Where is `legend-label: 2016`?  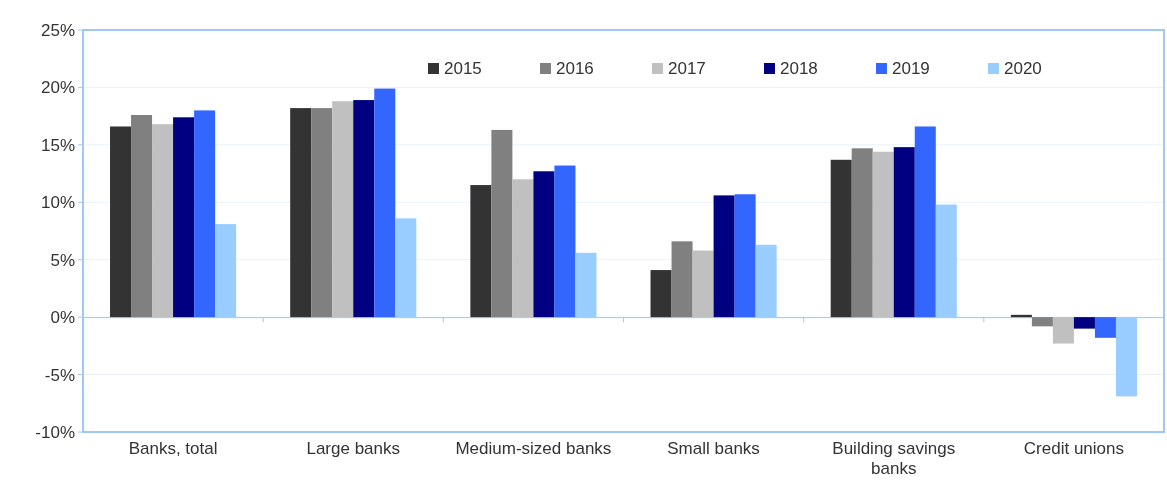
legend-label: 2016 is located at coordinates (575, 68).